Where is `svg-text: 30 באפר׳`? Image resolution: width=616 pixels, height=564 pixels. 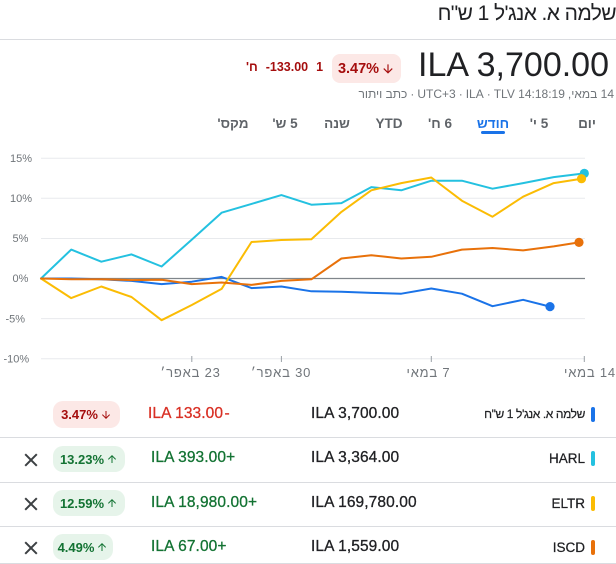
svg-text: 30 באפר׳ is located at coordinates (281, 372).